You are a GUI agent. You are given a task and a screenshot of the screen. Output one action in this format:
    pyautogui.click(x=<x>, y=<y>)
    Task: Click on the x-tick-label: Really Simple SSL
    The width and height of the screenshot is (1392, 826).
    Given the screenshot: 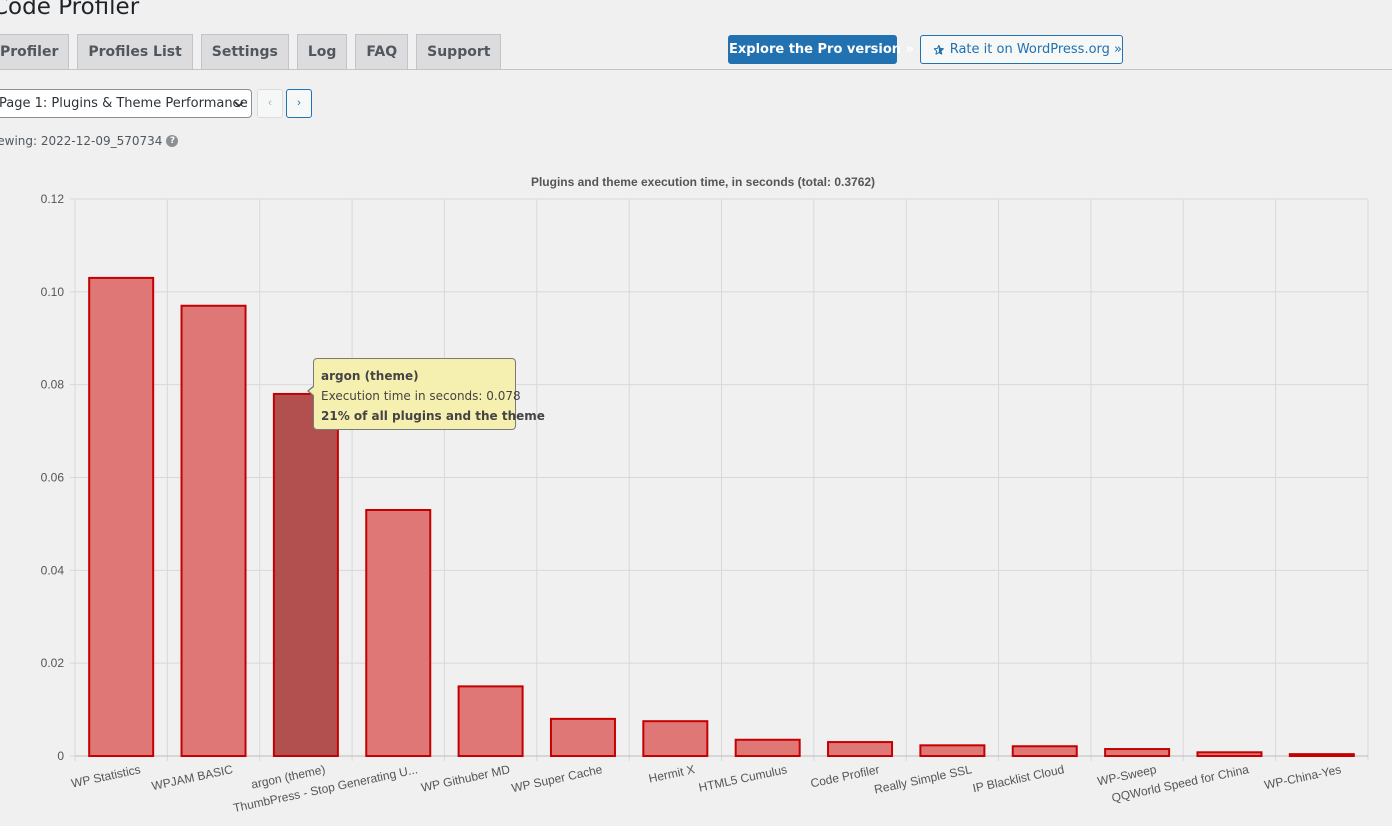 What is the action you would take?
    pyautogui.click(x=923, y=779)
    